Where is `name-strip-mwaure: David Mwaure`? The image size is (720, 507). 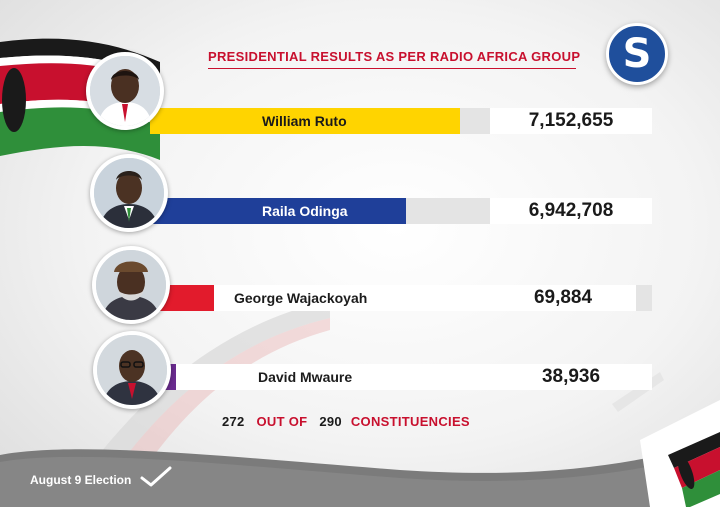
name-strip-mwaure: David Mwaure is located at coordinates (333, 377).